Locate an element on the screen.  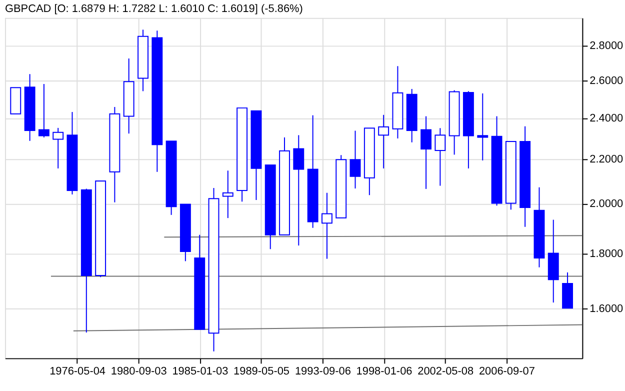
x-tick-label: 1993-09-06 is located at coordinates (322, 372).